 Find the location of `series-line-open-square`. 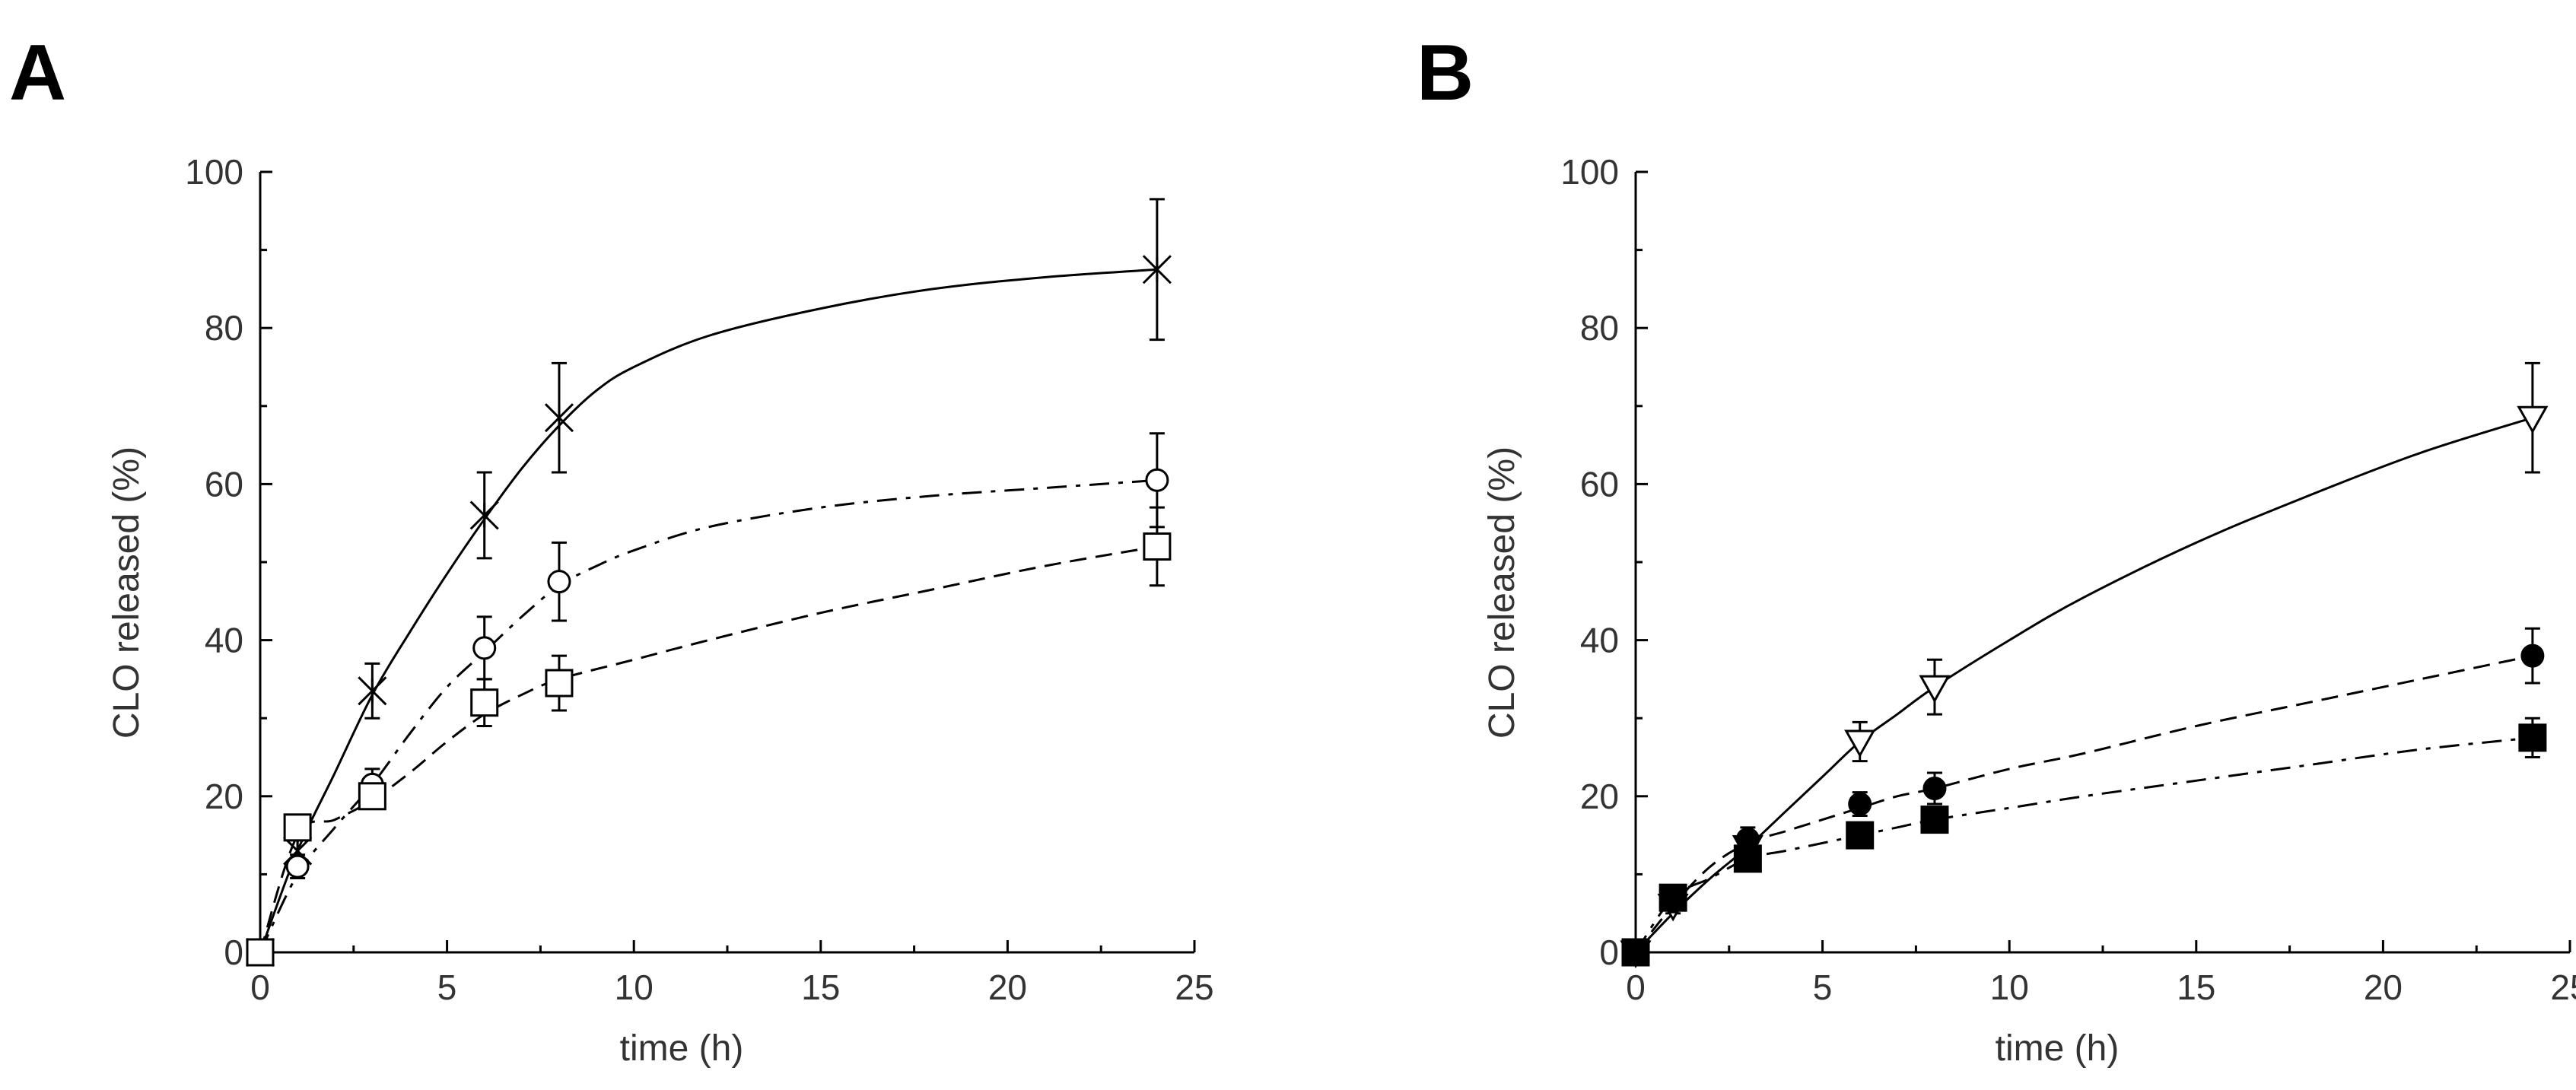

series-line-open-square is located at coordinates (709, 749).